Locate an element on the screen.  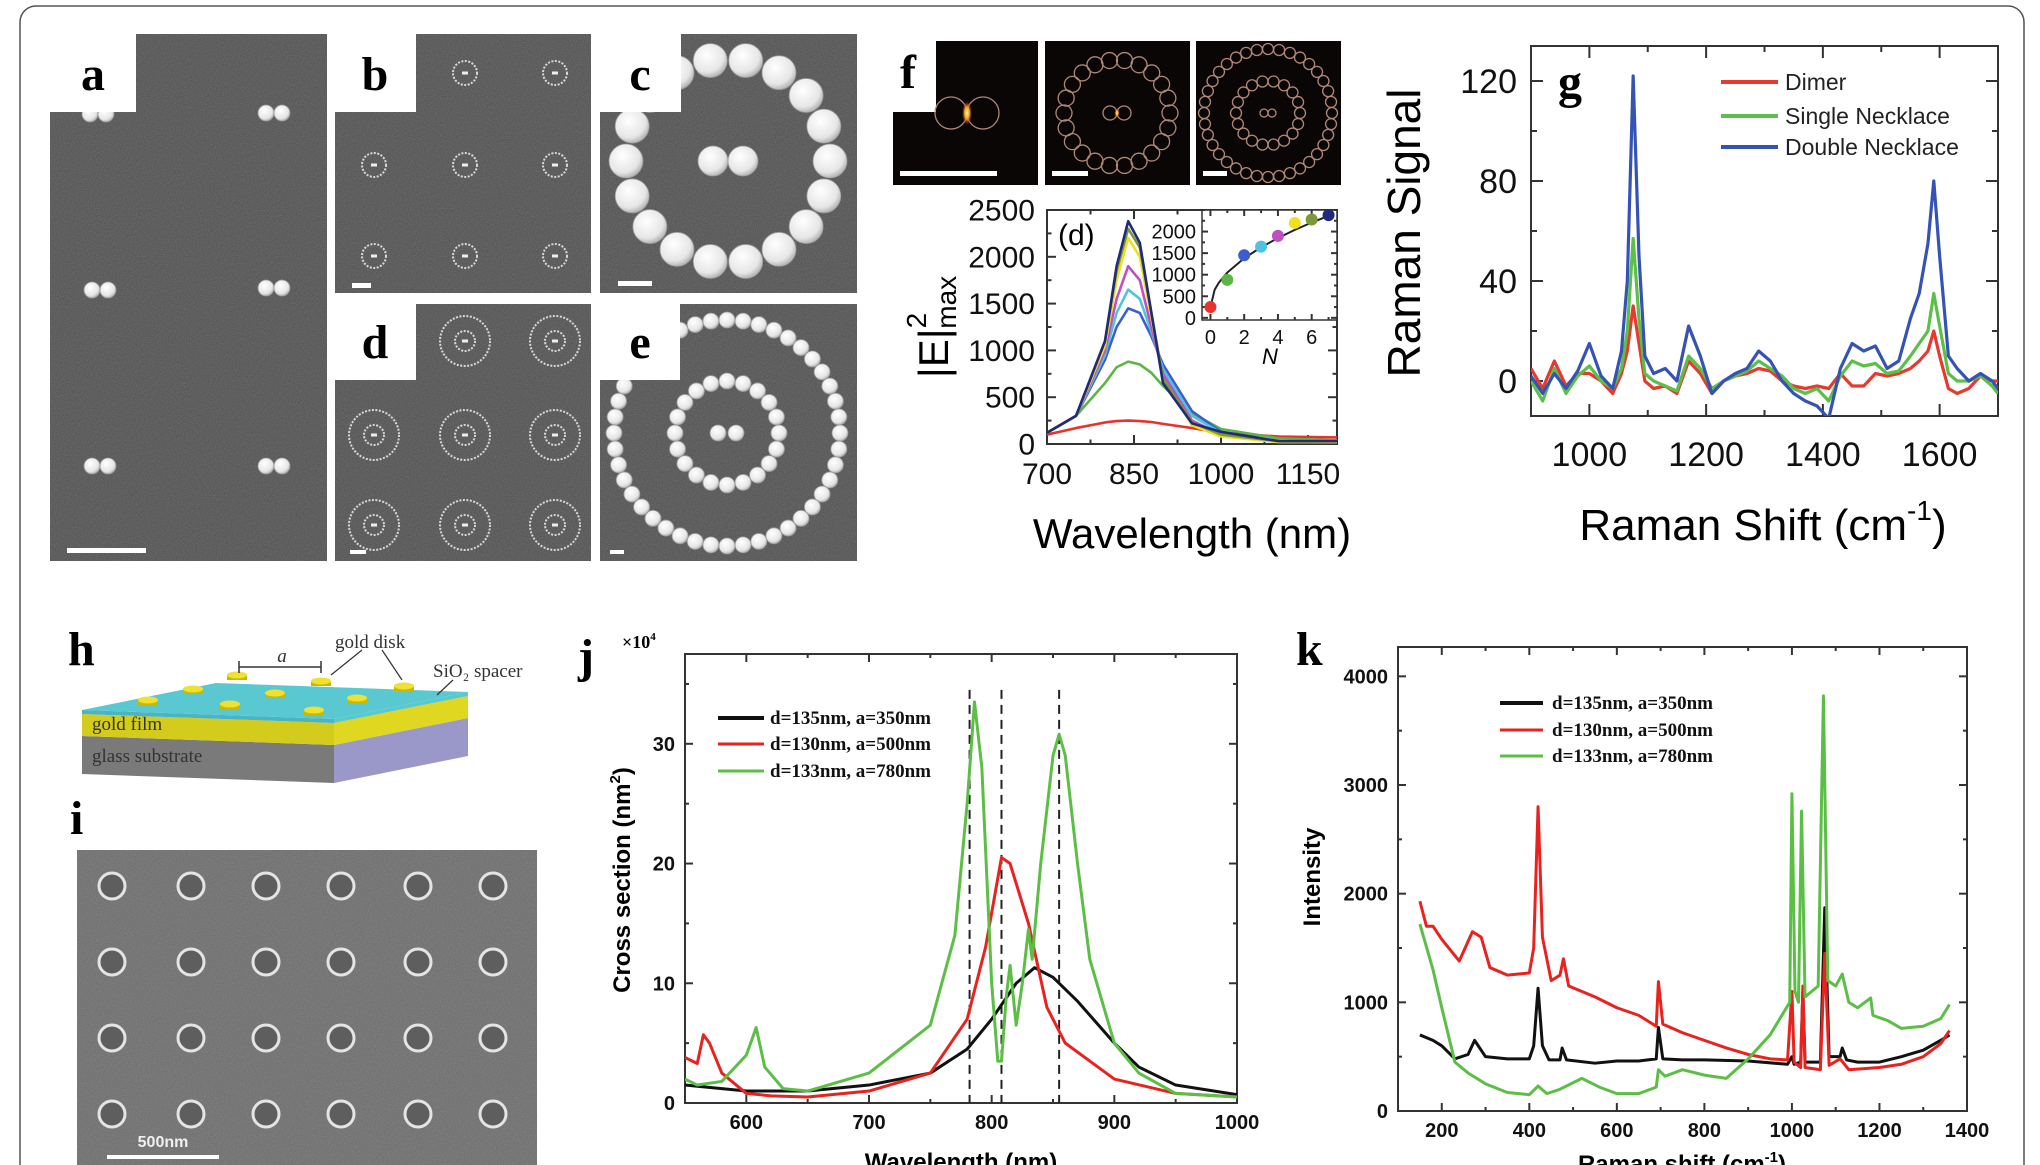
legend-label: d=135nm, a=350nm is located at coordinates (1632, 703).